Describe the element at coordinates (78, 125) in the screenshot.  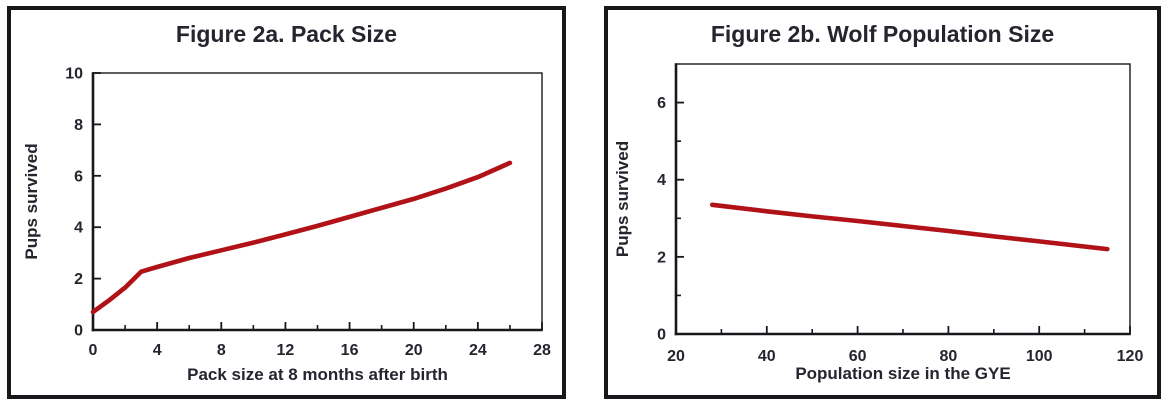
I see `y-tick-label: 8` at that location.